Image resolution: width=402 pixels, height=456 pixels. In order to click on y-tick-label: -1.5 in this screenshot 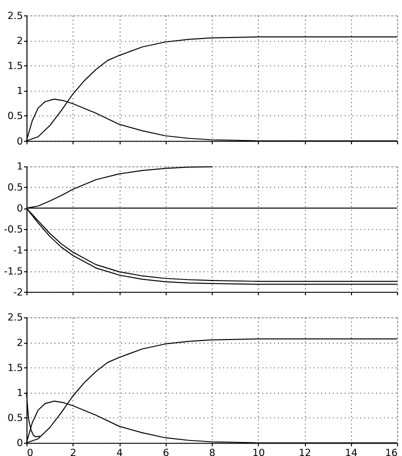, I will do `click(14, 272)`.